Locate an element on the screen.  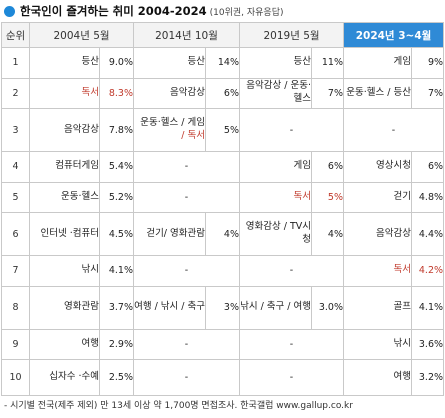
rank-cell: 5 is located at coordinates (15, 197).